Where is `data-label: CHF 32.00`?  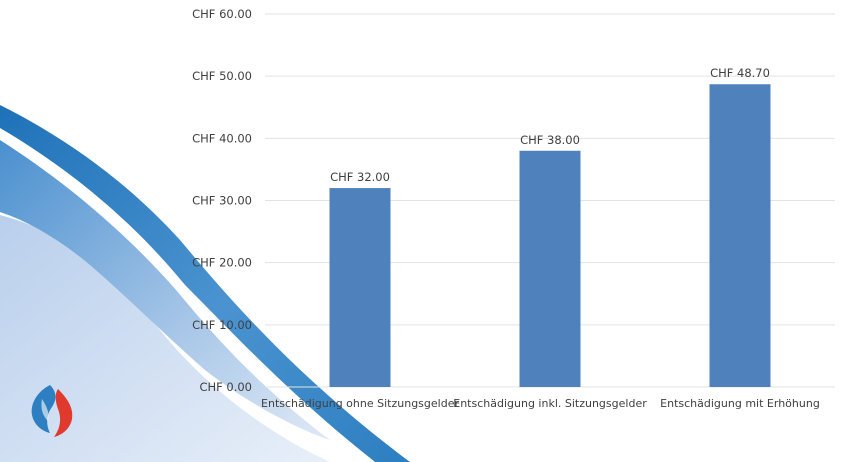 data-label: CHF 32.00 is located at coordinates (360, 177).